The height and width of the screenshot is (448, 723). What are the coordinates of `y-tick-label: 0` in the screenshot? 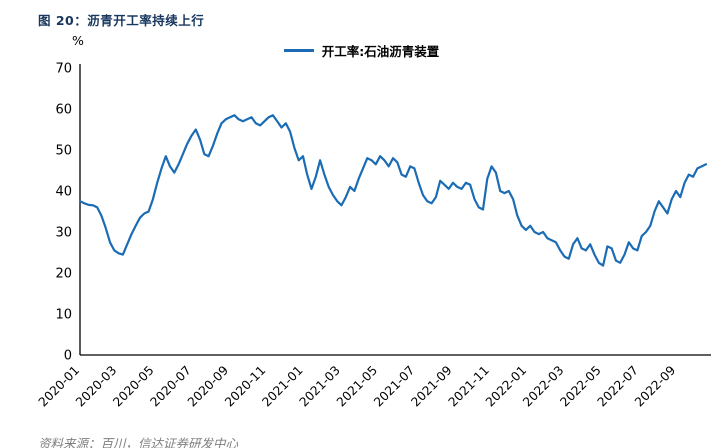 It's located at (68, 356).